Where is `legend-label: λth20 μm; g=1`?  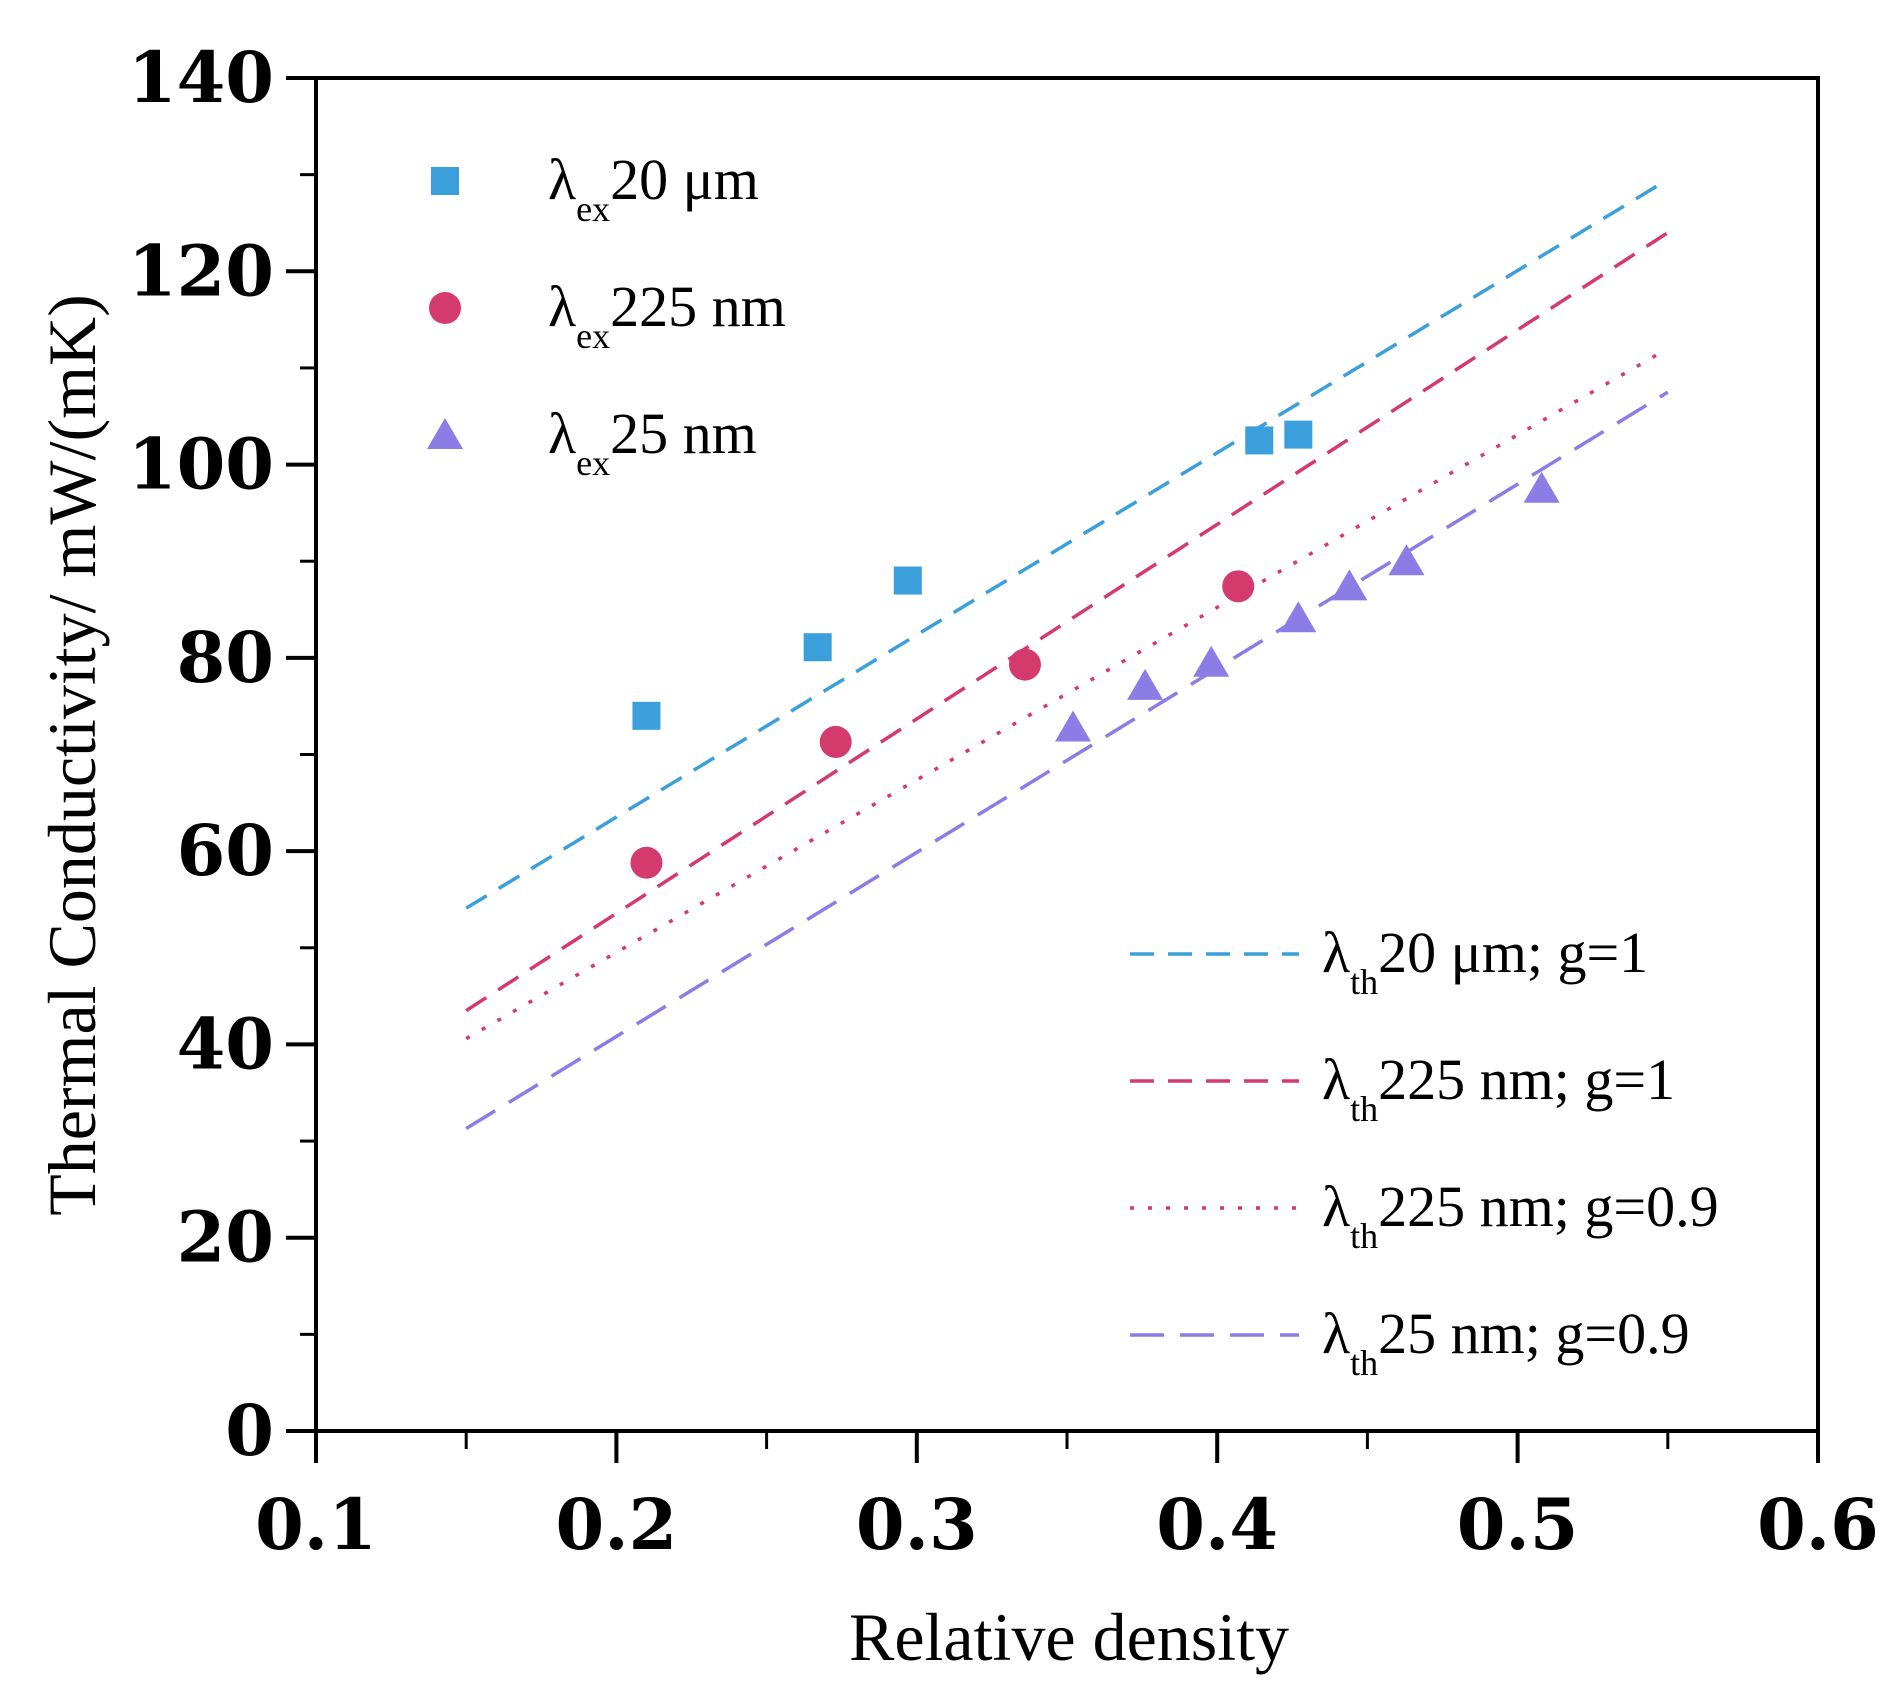 legend-label: λth20 μm; g=1 is located at coordinates (1485, 961).